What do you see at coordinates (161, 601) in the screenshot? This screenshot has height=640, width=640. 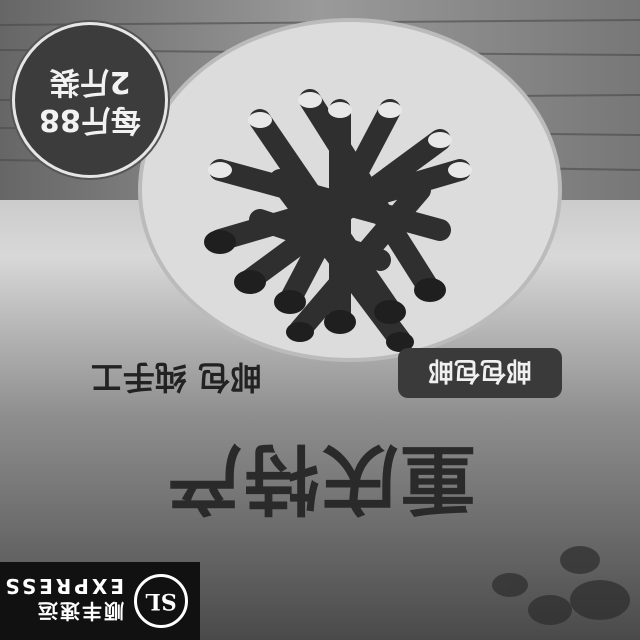 I see `logo-mark: SL` at bounding box center [161, 601].